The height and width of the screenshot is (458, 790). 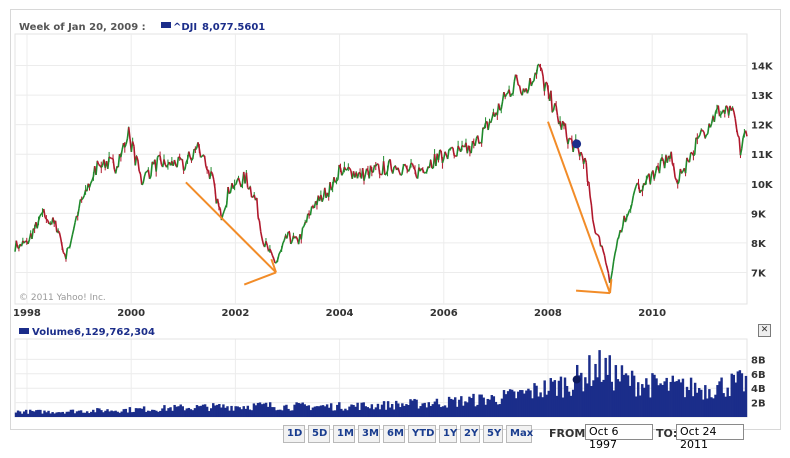 What do you see at coordinates (762, 171) in the screenshot?
I see `y-axis-labels: 7K 8K 9K 10K 11K 12K 13K 14K` at bounding box center [762, 171].